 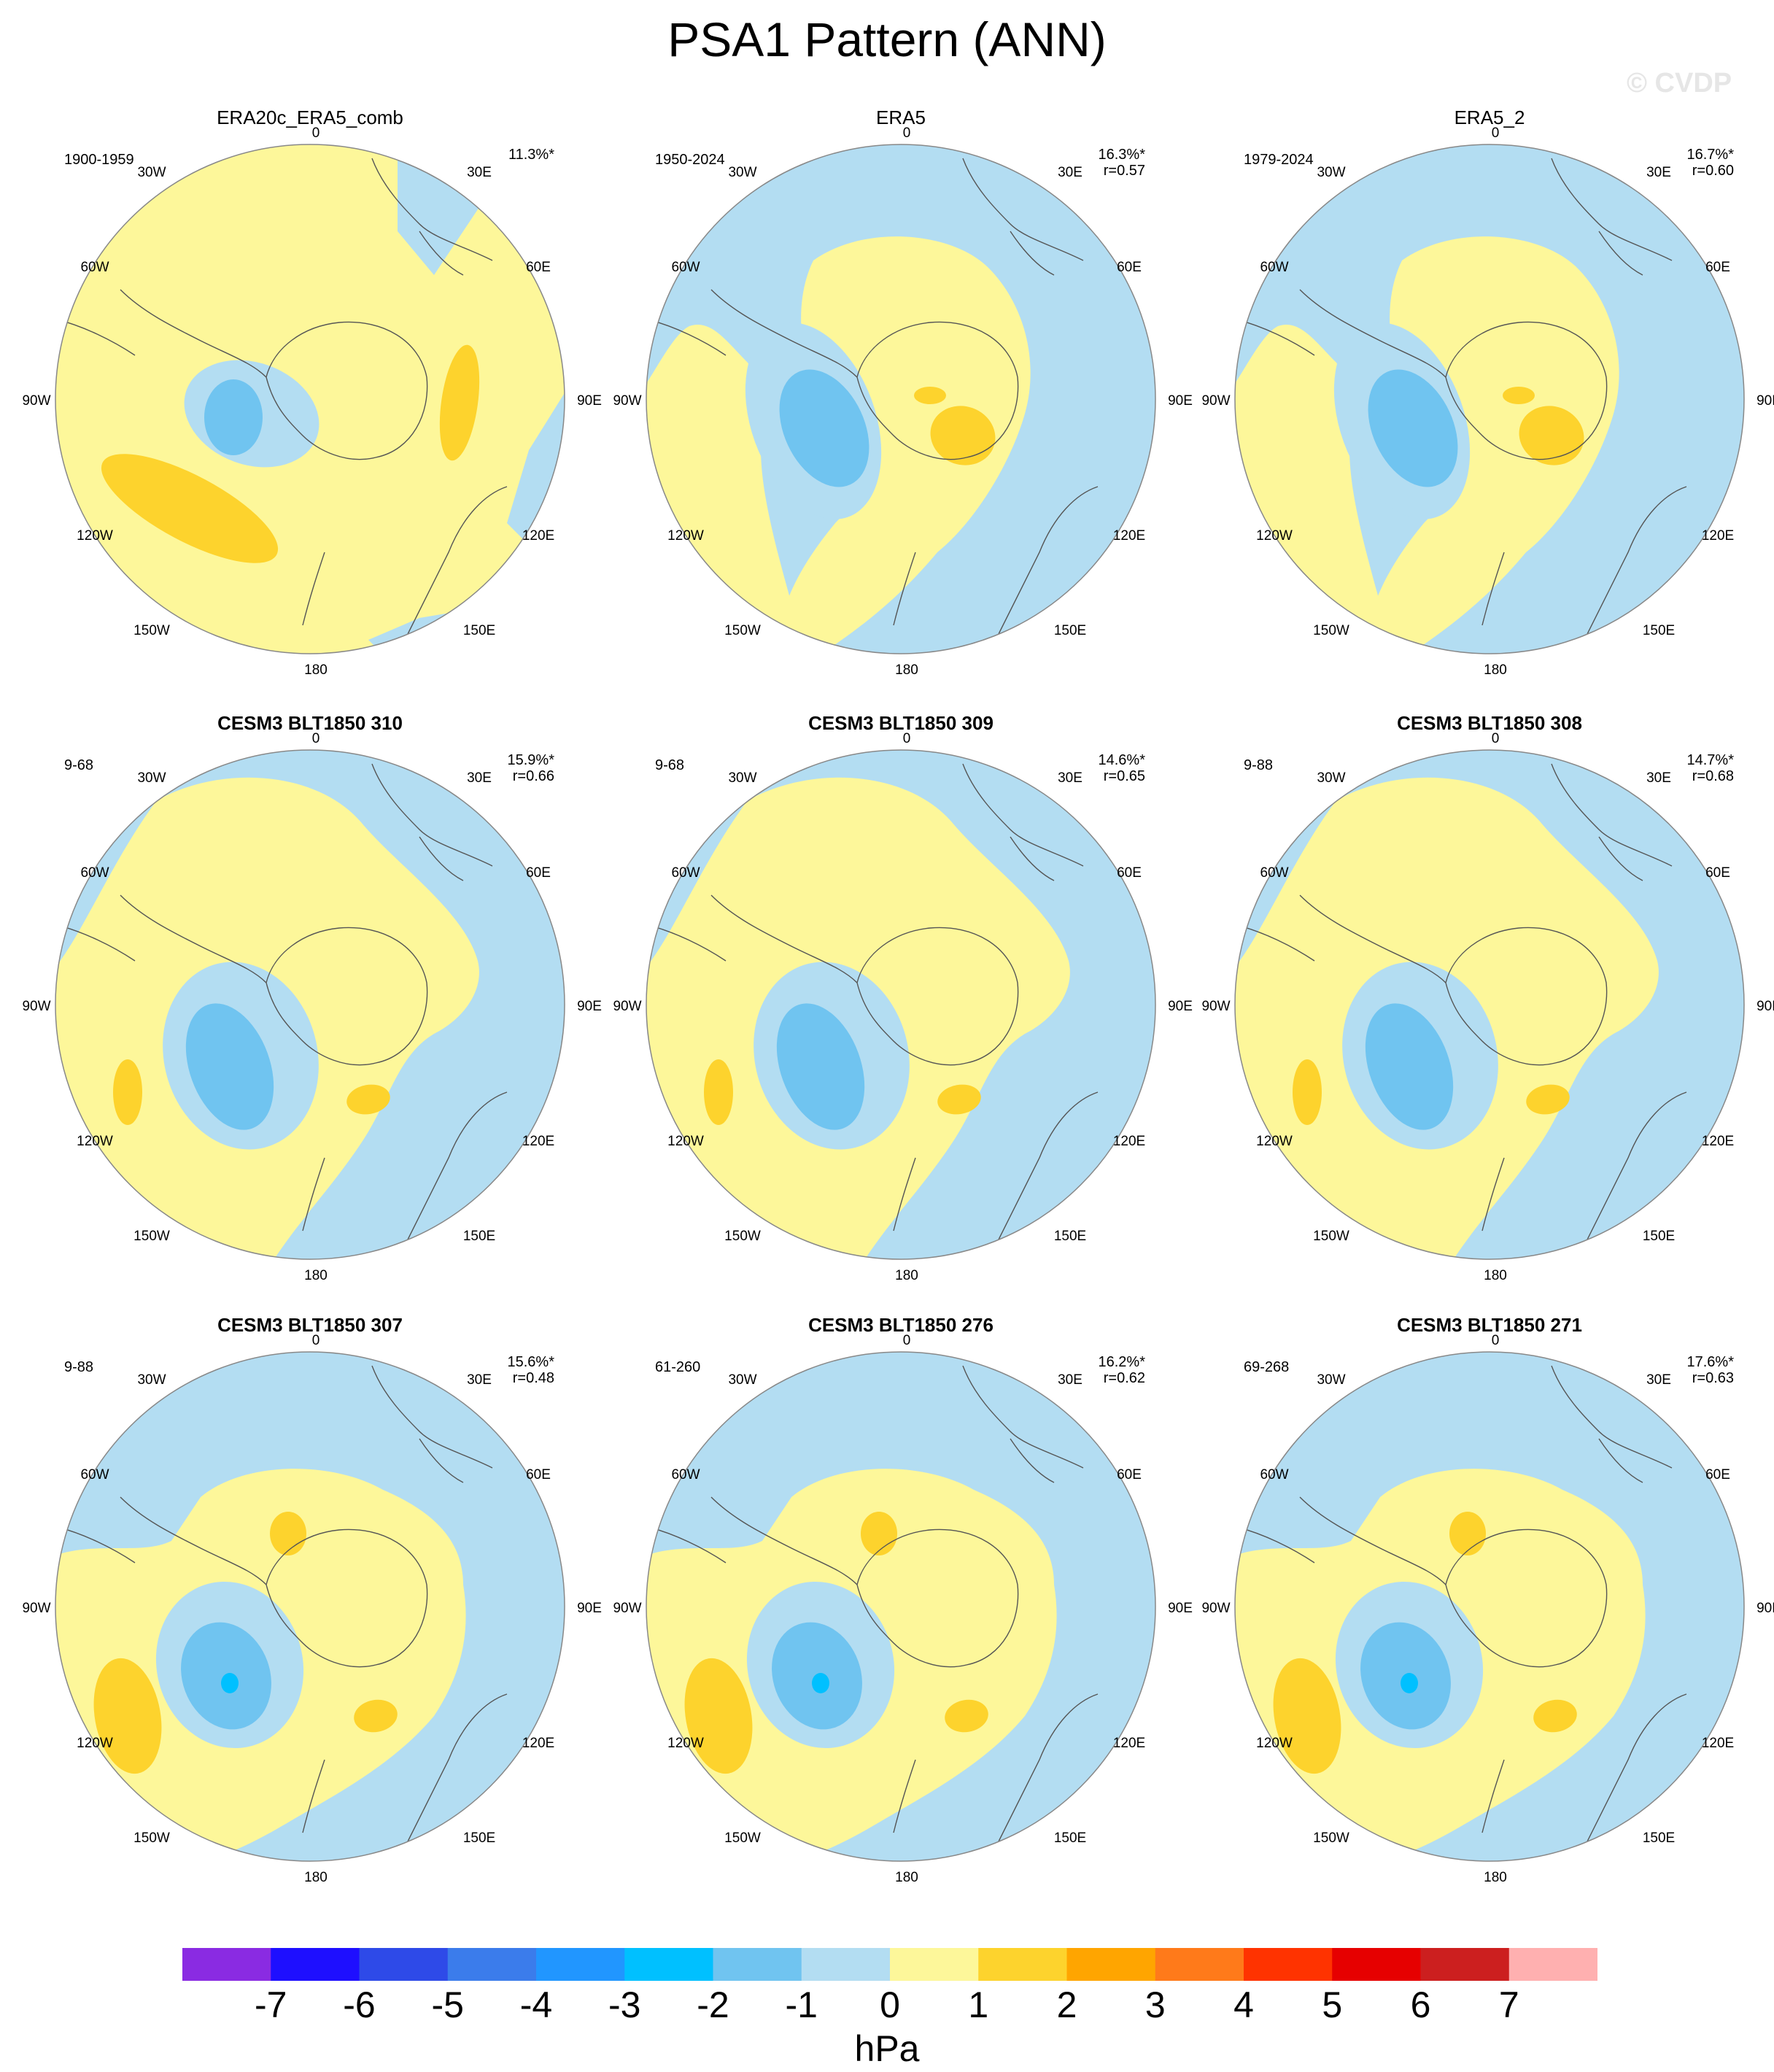 What do you see at coordinates (1122, 1362) in the screenshot?
I see `variance-percent: 16.2%*` at bounding box center [1122, 1362].